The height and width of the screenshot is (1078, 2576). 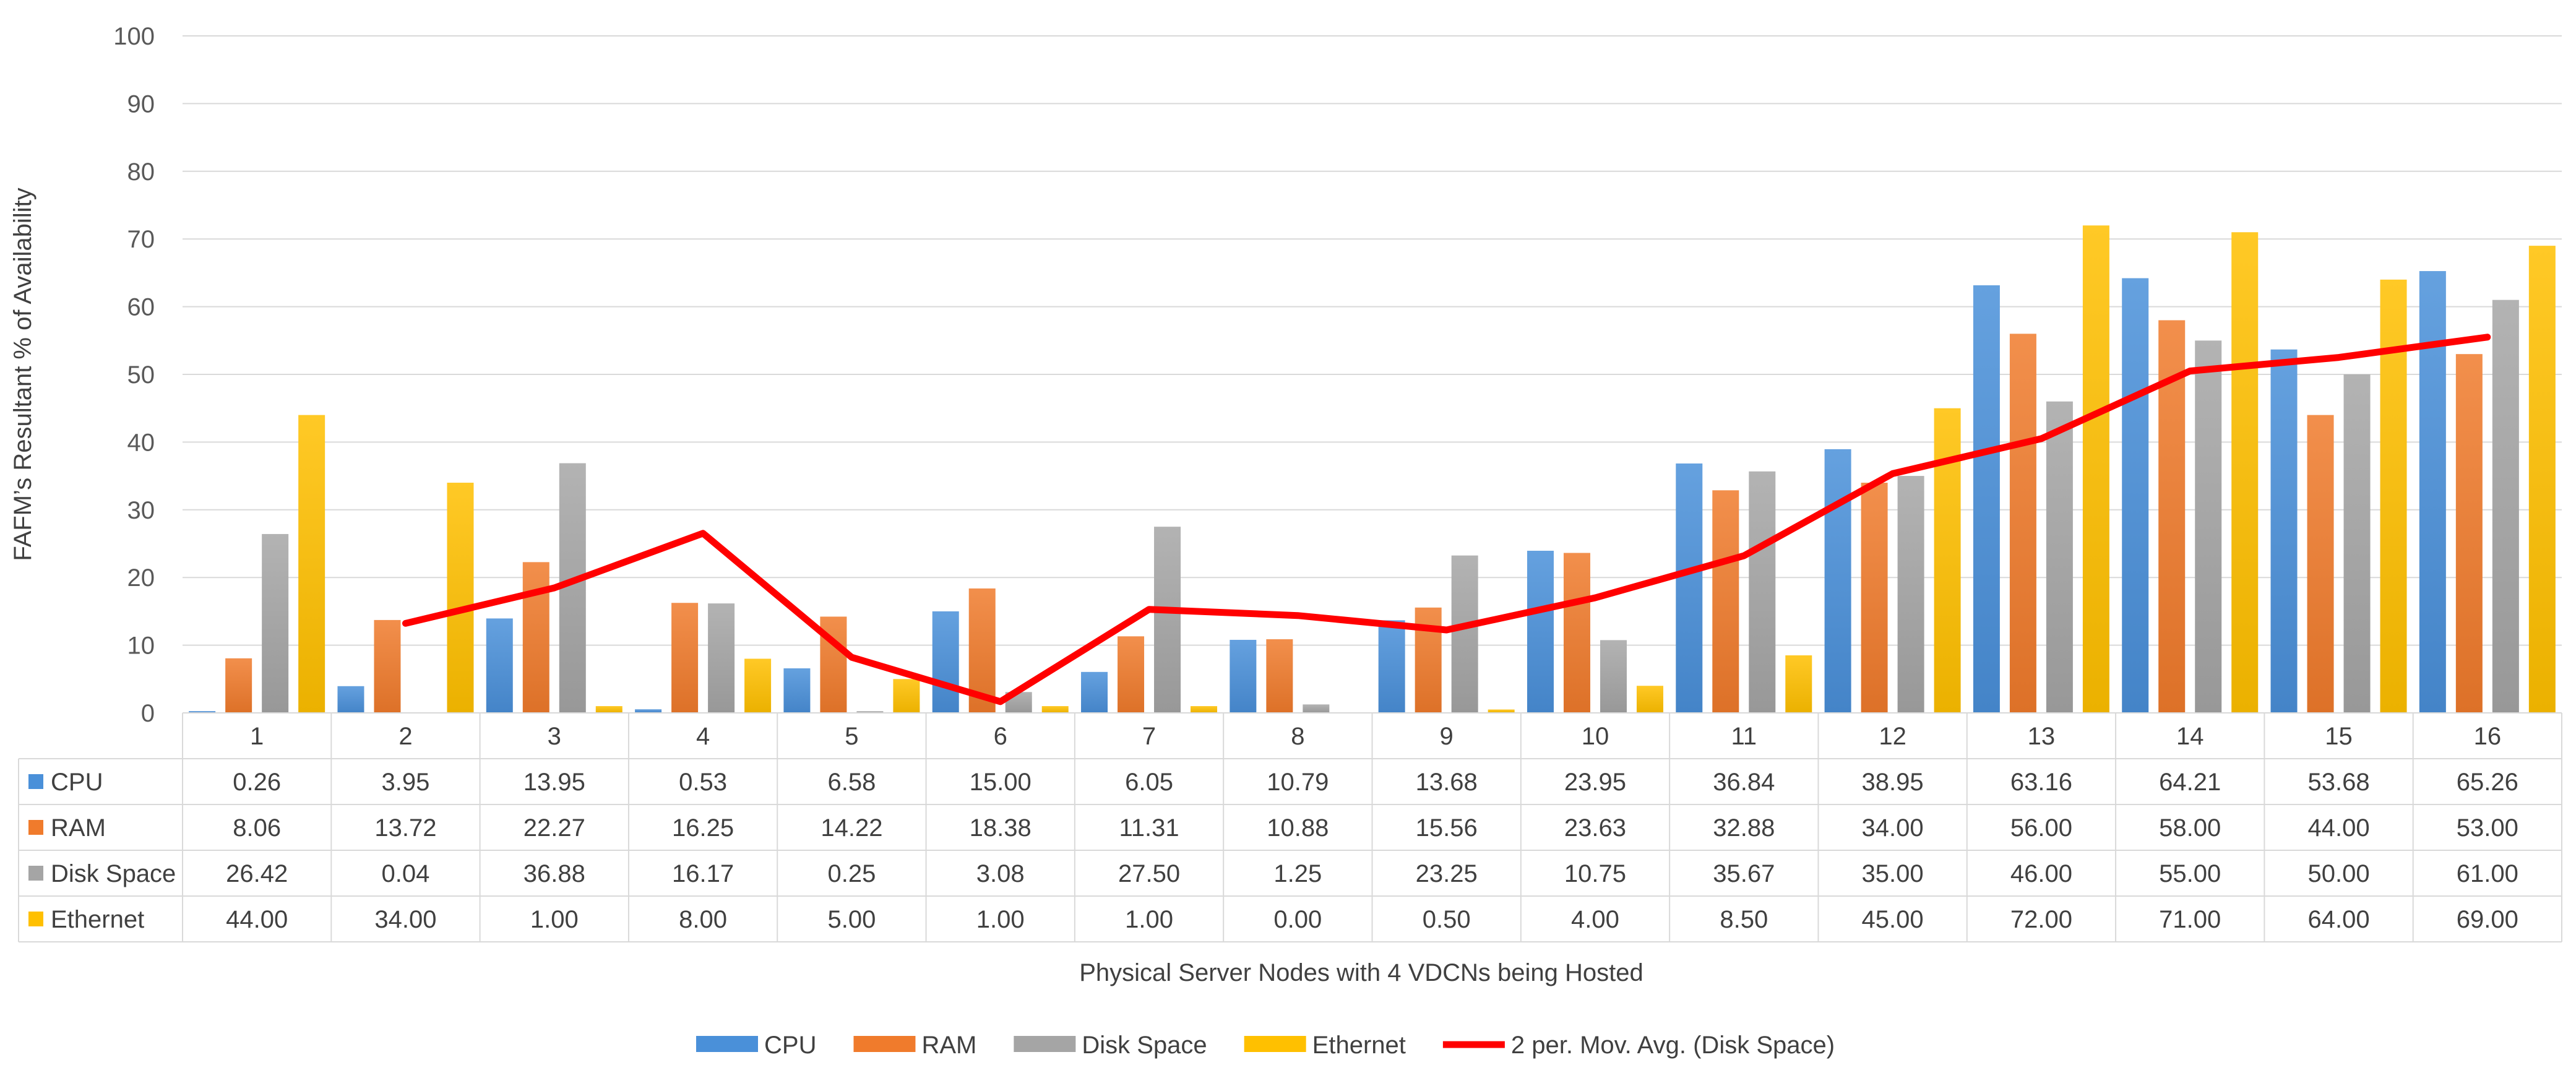 What do you see at coordinates (948, 1045) in the screenshot?
I see `legend-label: RAM` at bounding box center [948, 1045].